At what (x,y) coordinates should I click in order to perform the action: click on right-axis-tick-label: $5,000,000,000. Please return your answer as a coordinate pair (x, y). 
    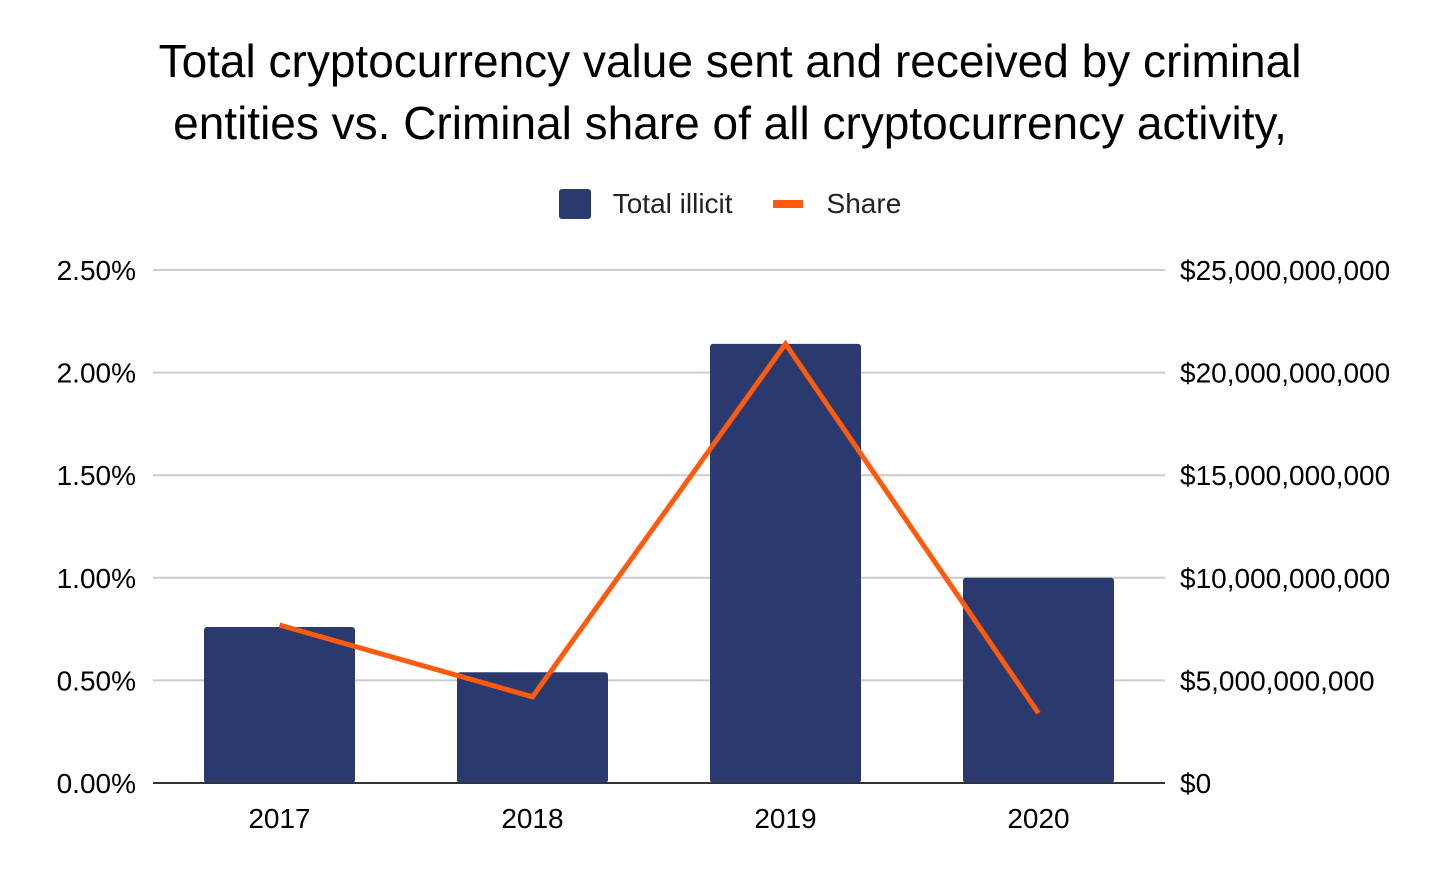
    Looking at the image, I should click on (1277, 680).